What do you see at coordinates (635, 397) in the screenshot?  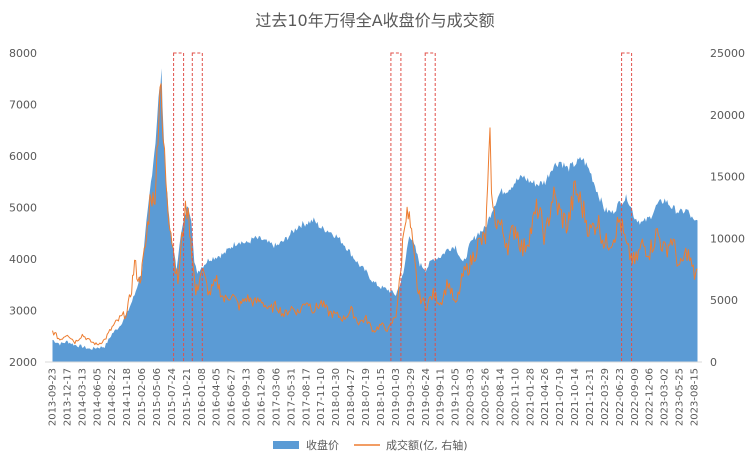 I see `x-tick-label: 2022-09-09` at bounding box center [635, 397].